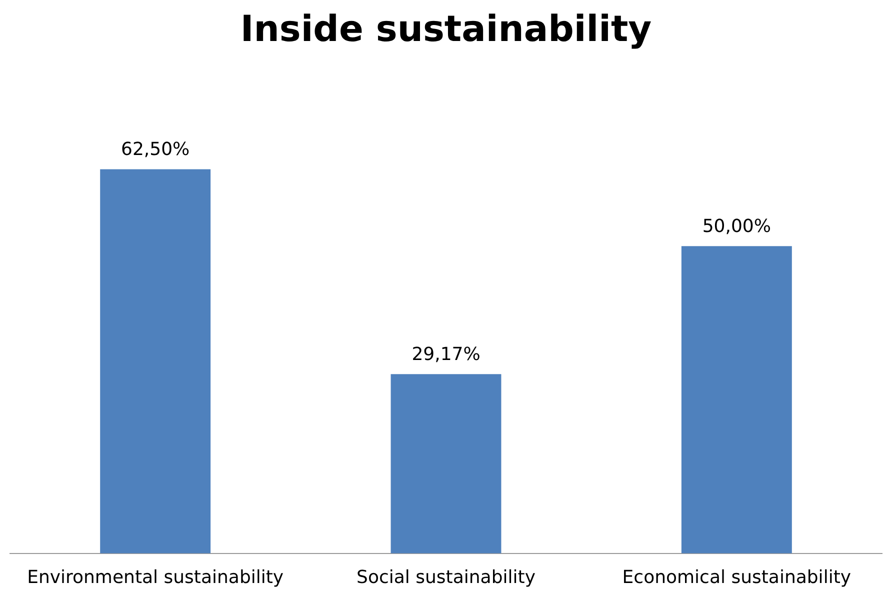  Describe the element at coordinates (155, 577) in the screenshot. I see `x-tick-label: Environmental sustainability` at that location.